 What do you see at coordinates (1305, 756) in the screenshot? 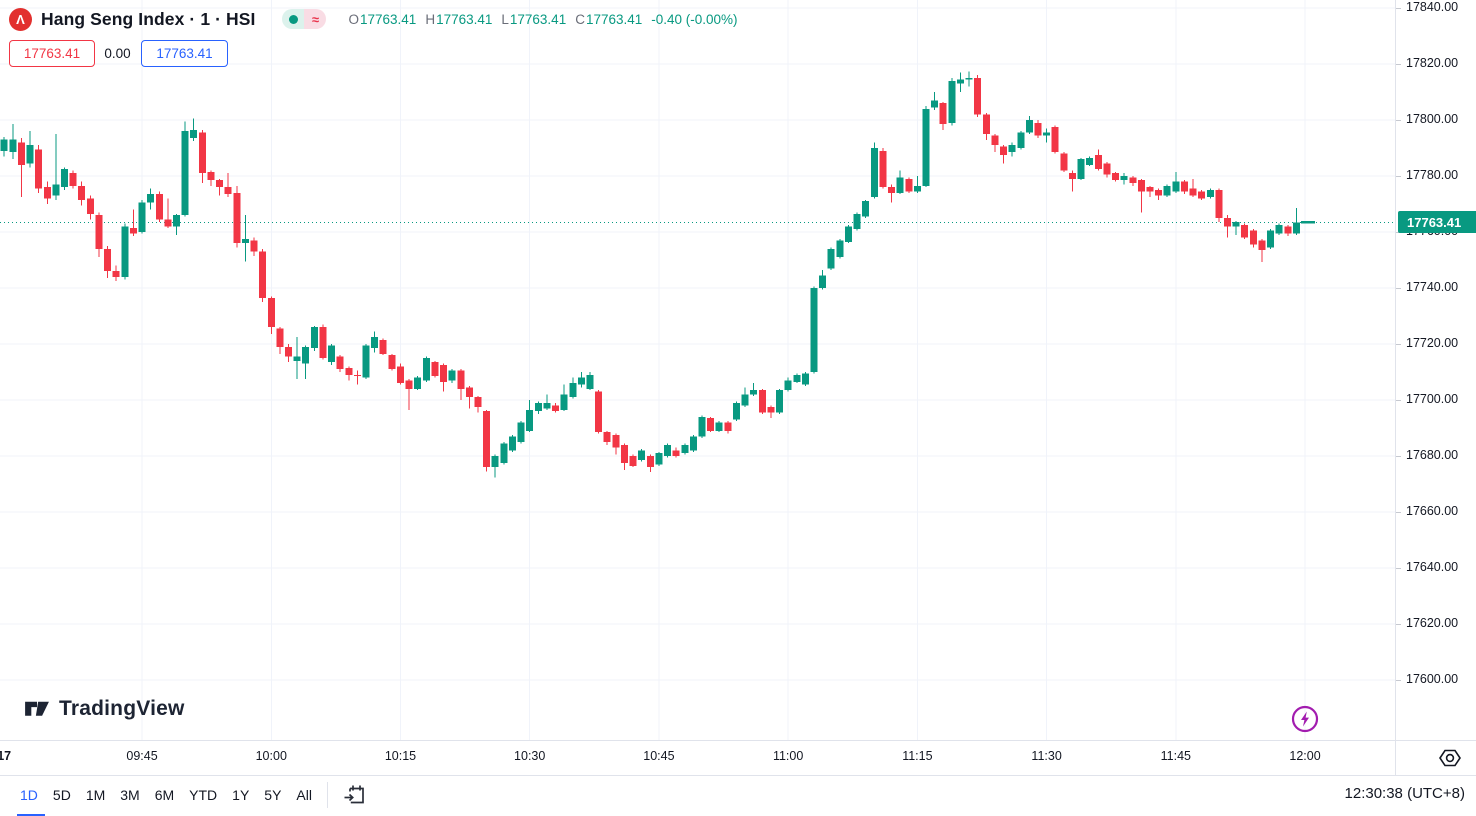
I see `time-axis-label: 12:00` at bounding box center [1305, 756].